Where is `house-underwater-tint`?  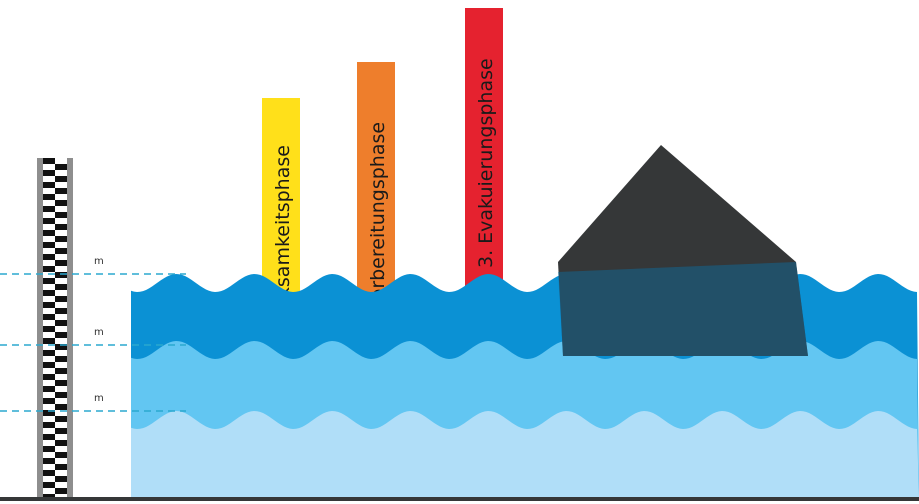 house-underwater-tint is located at coordinates (683, 309).